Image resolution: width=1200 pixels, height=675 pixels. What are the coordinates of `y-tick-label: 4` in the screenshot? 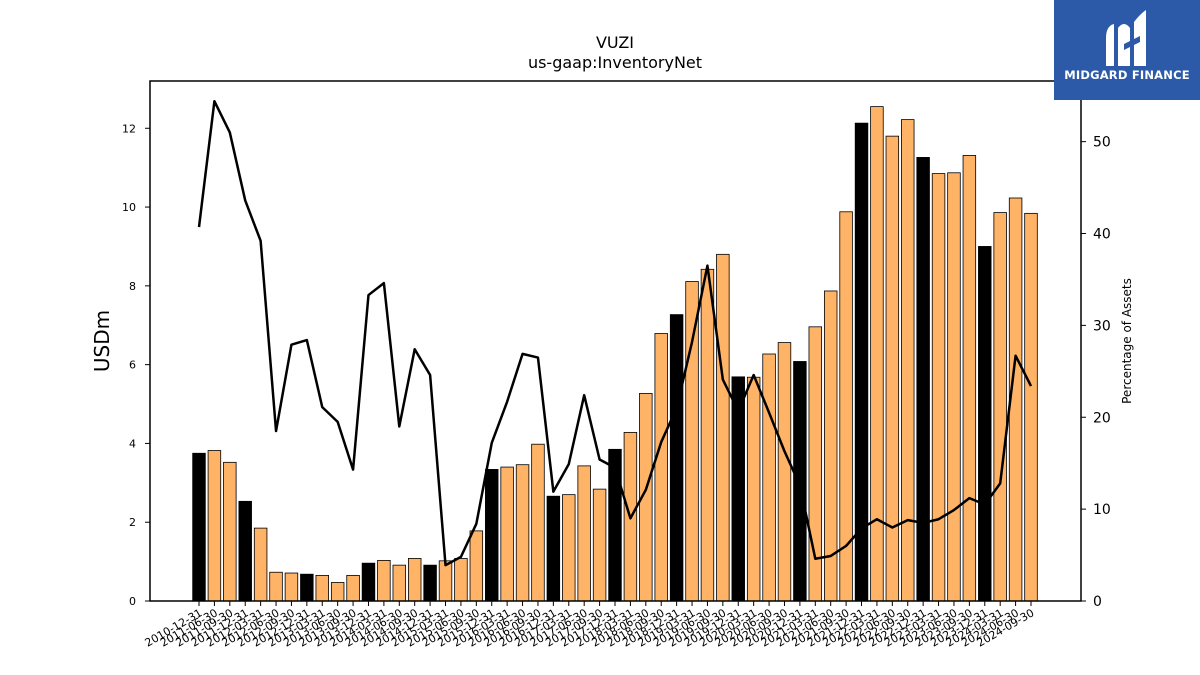 It's located at (132, 443).